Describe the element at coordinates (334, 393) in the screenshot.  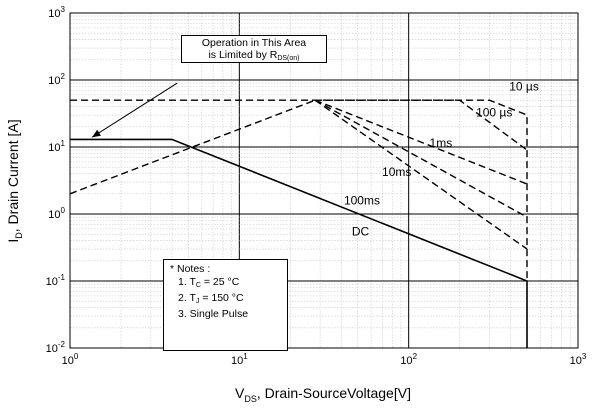
I see `x-axis-label-rest: , Drain-SourceVoltage[V]` at that location.